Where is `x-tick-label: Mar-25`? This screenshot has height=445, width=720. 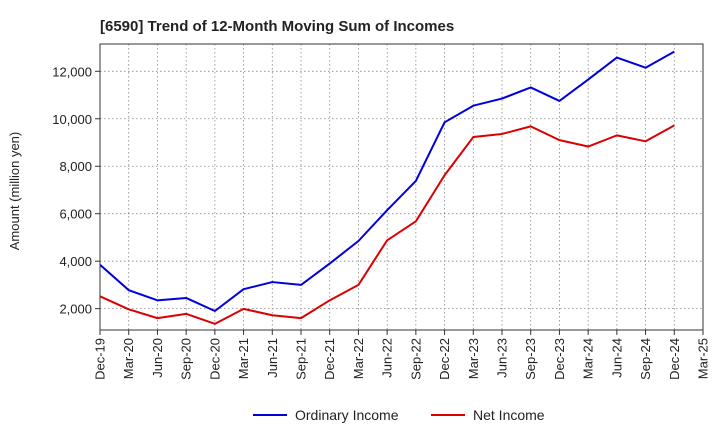 x-tick-label: Mar-25 is located at coordinates (703, 358).